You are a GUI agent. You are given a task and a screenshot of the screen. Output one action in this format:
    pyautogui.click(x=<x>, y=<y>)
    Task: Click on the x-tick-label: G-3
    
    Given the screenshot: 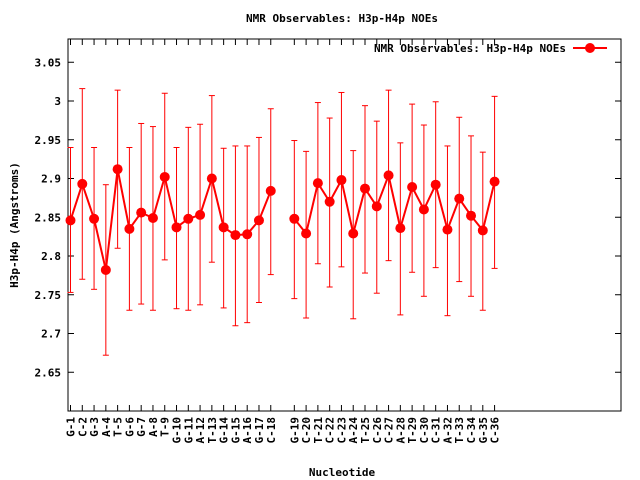 What is the action you would take?
    pyautogui.click(x=94, y=427)
    